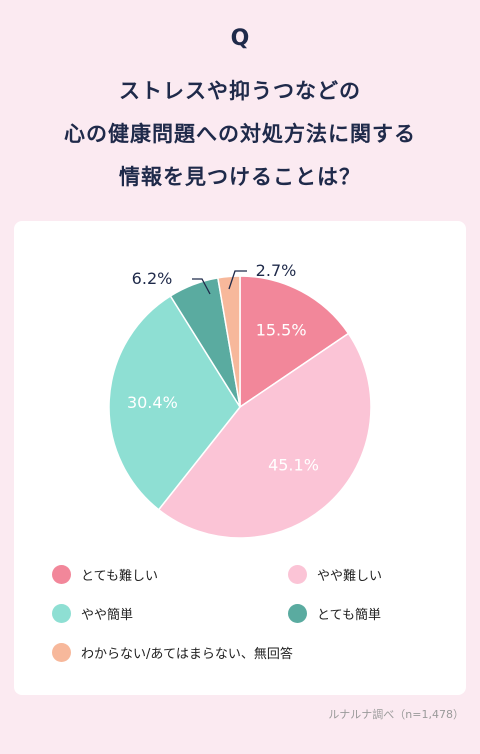 Image resolution: width=480 pixels, height=754 pixels. I want to click on slice-somewhat-difficult, so click(264, 435).